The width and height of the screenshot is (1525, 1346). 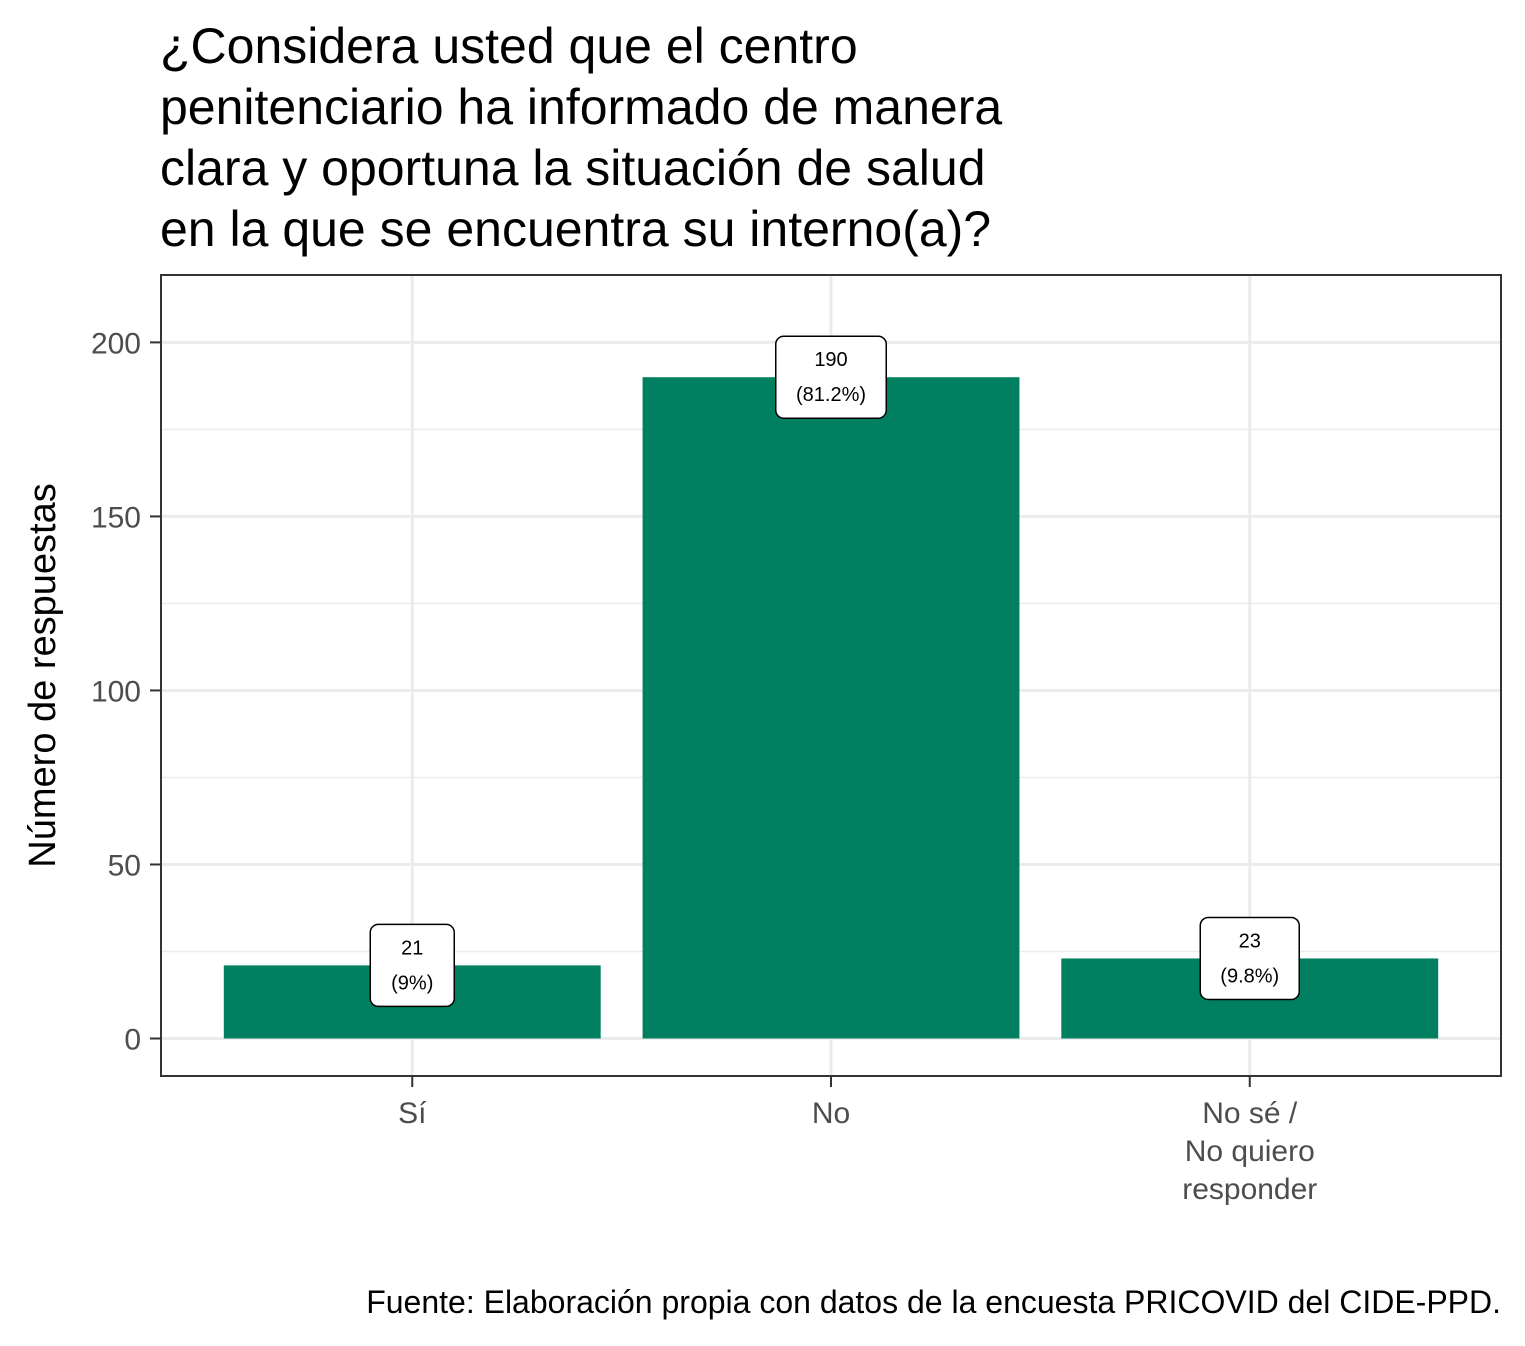 What do you see at coordinates (1250, 941) in the screenshot?
I see `data-label-count: 23` at bounding box center [1250, 941].